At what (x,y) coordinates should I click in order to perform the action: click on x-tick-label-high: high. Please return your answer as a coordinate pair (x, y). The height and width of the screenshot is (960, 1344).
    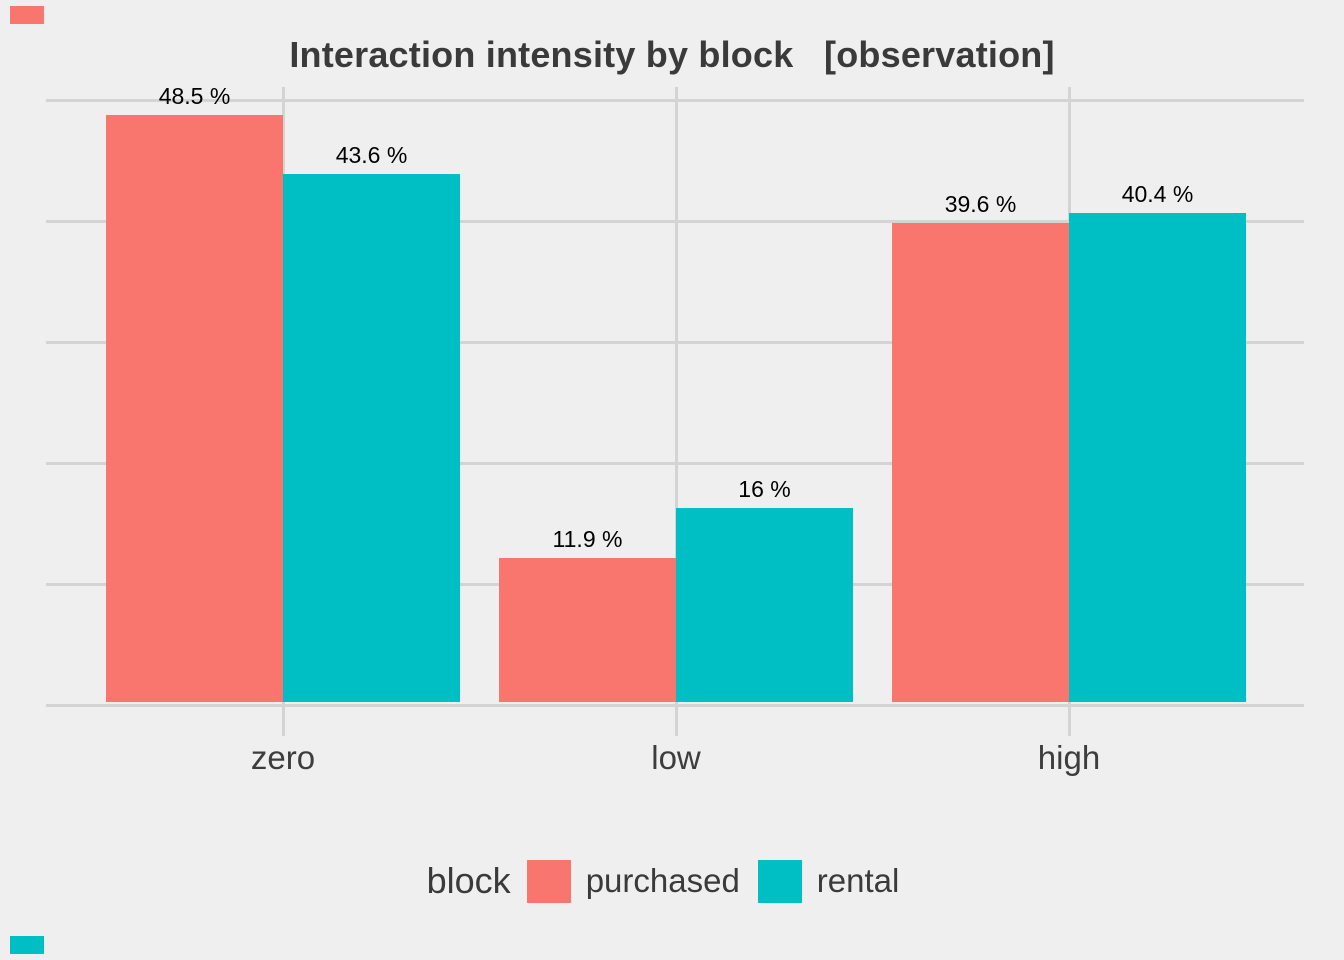
    Looking at the image, I should click on (1069, 757).